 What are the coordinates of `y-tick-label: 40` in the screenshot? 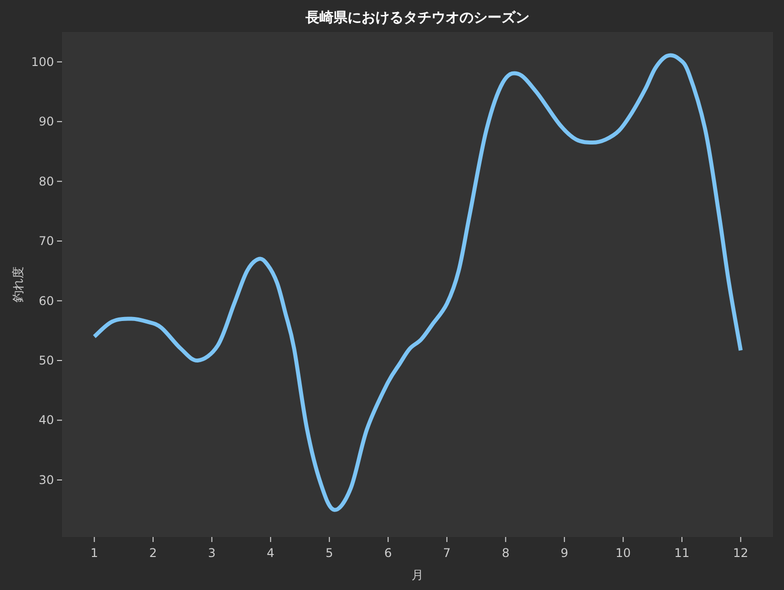 It's located at (46, 420).